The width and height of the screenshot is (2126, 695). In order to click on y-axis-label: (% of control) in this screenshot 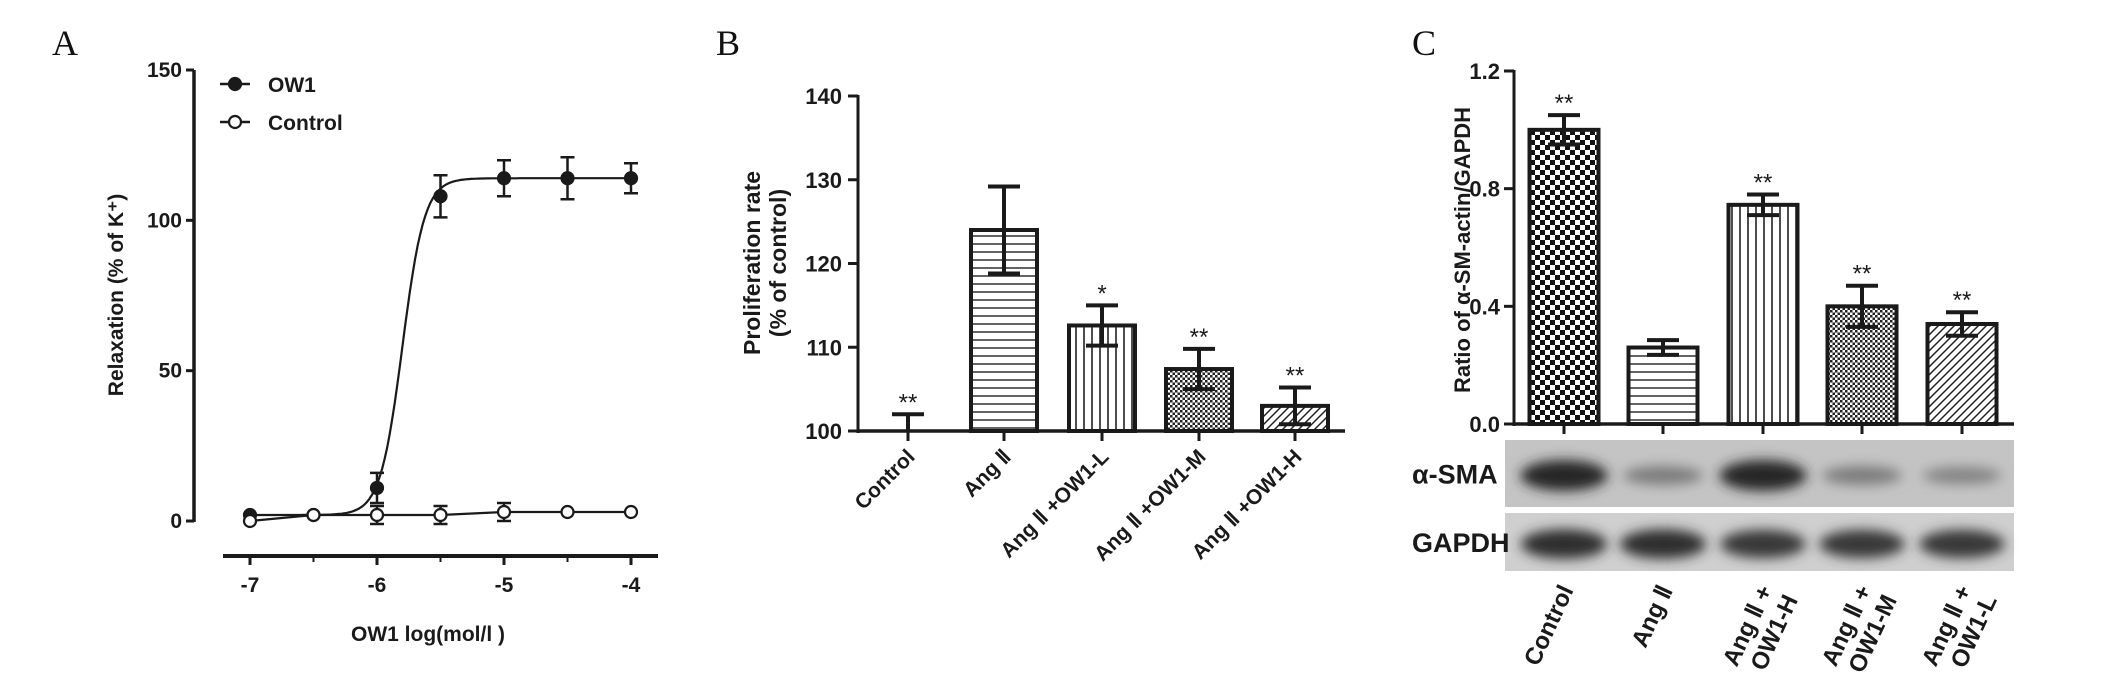, I will do `click(778, 263)`.